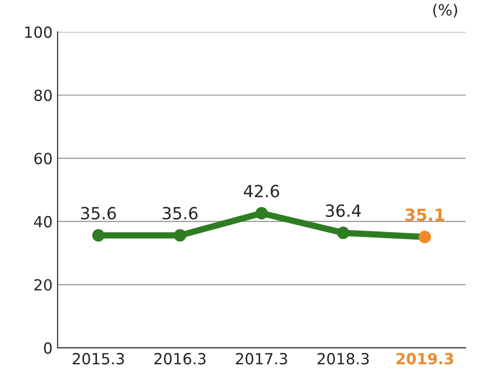 Image resolution: width=480 pixels, height=376 pixels. Describe the element at coordinates (425, 358) in the screenshot. I see `x-tick-label: 2019.3` at that location.